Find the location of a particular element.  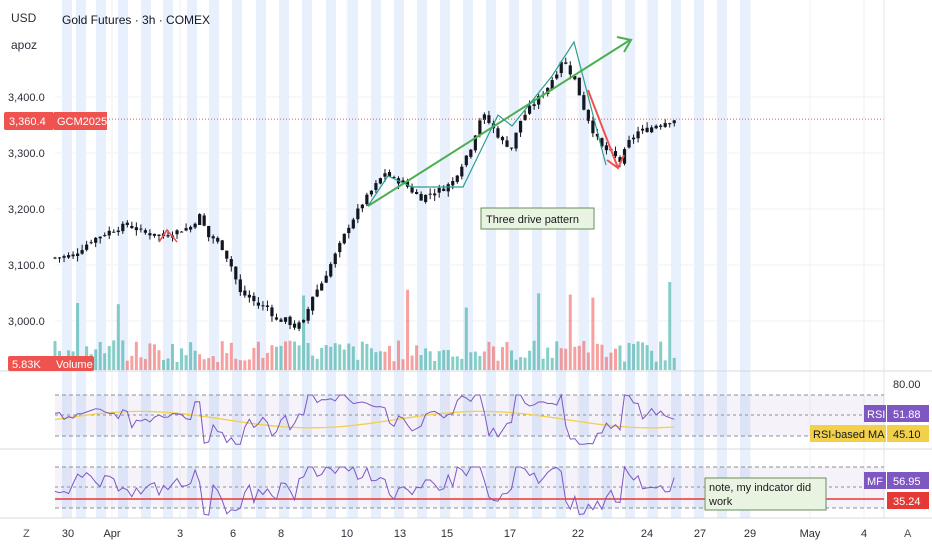

price-tick-label: 3,200.0 is located at coordinates (26, 210).